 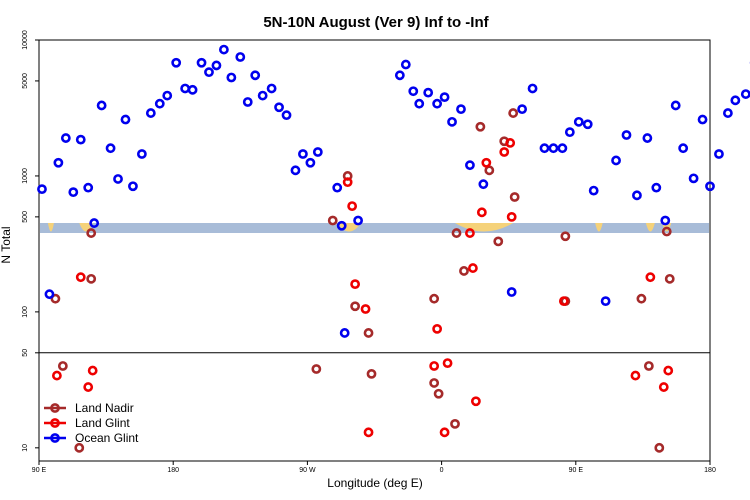 I want to click on chart-title: 5N-10N August (Ver 9) Inf to -Inf, so click(x=376, y=22).